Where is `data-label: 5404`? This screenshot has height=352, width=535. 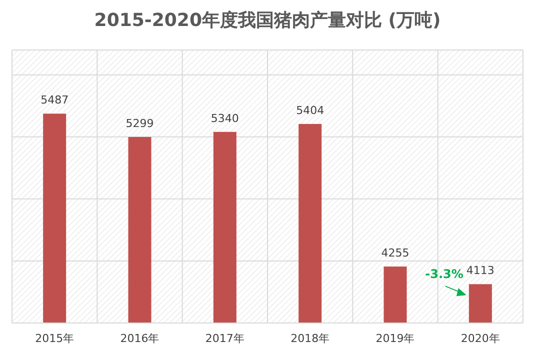 data-label: 5404 is located at coordinates (310, 110).